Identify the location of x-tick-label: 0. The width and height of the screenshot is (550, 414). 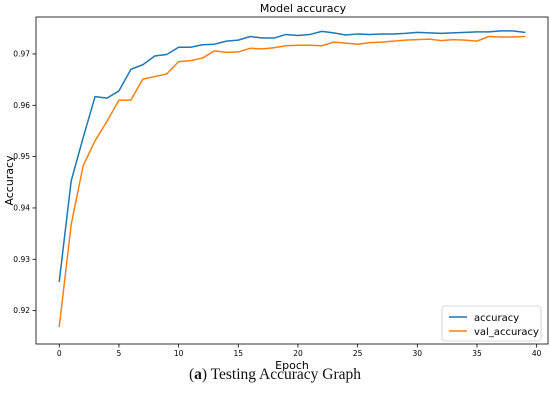
(59, 353).